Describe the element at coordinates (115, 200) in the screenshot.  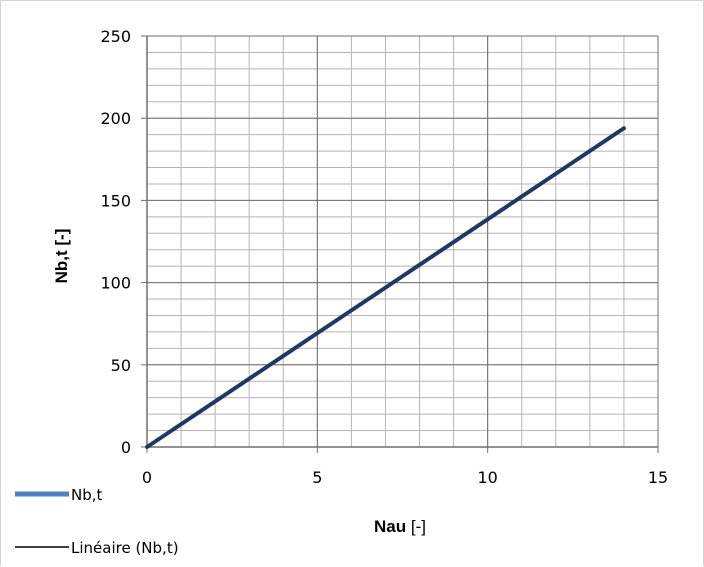
I see `y-tick-label: 150` at that location.